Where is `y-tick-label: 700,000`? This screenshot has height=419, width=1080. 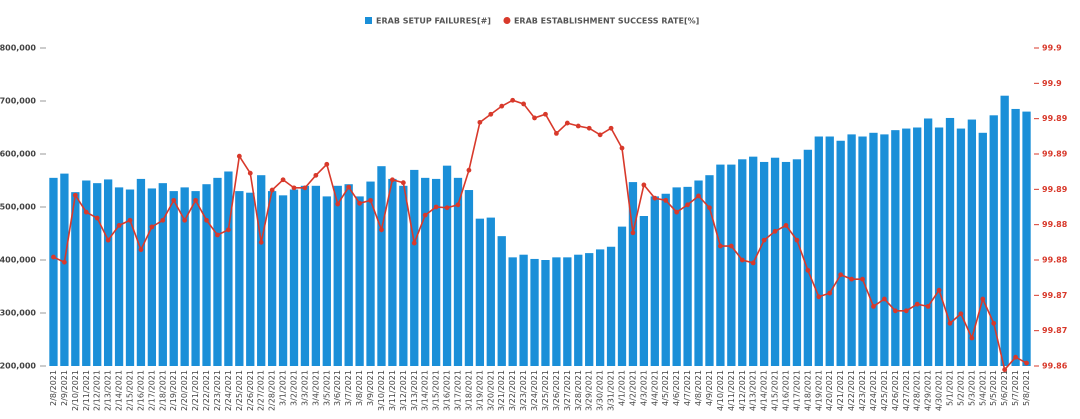 y-tick-label: 700,000 is located at coordinates (18, 101).